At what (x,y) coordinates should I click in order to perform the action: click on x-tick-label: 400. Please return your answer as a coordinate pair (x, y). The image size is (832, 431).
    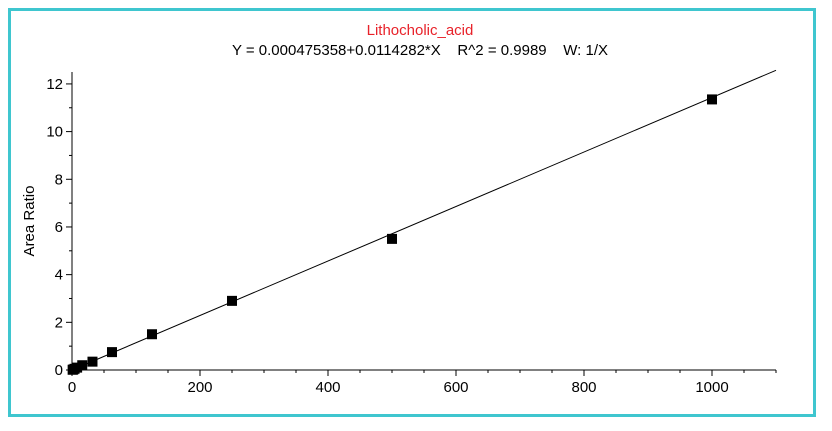
    Looking at the image, I should click on (327, 387).